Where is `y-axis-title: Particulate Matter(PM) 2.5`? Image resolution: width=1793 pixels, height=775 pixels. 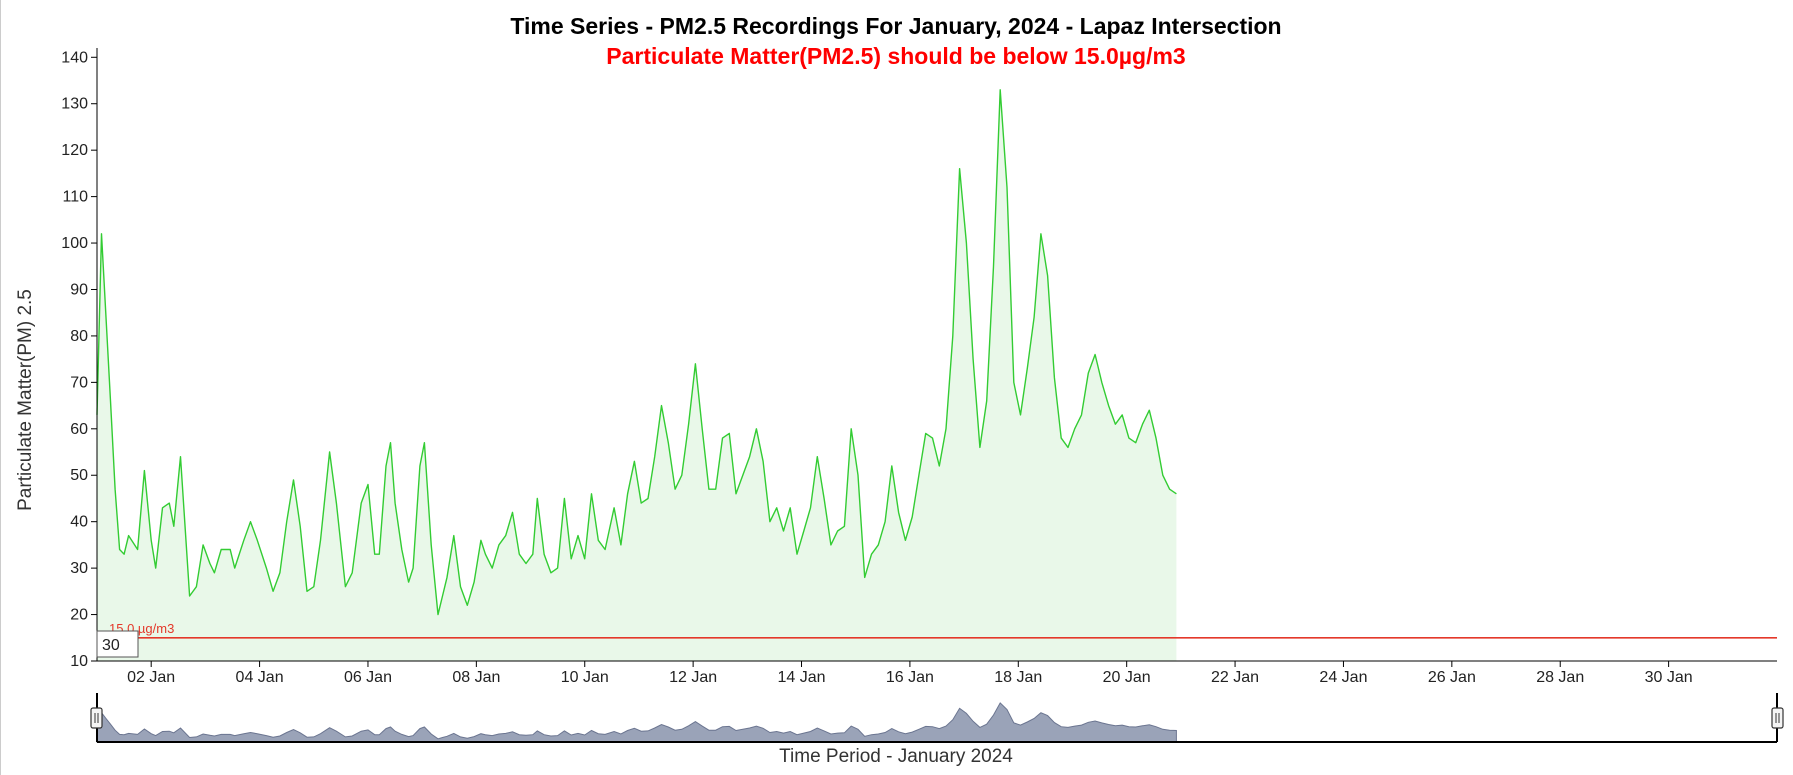
y-axis-title: Particulate Matter(PM) 2.5 is located at coordinates (25, 400).